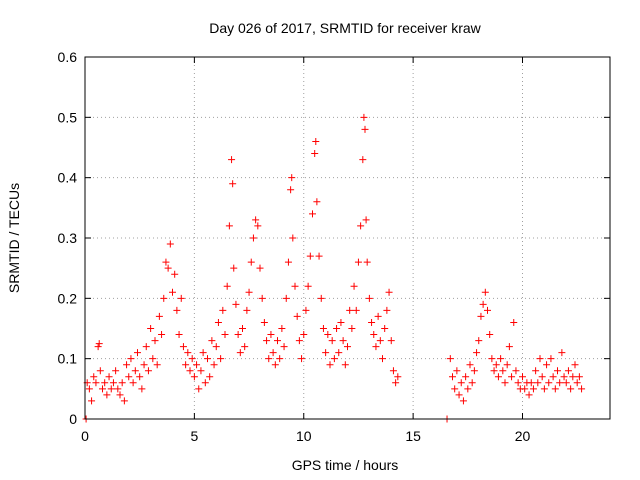 Image resolution: width=640 pixels, height=480 pixels. Describe the element at coordinates (85, 436) in the screenshot. I see `x-tick-label: 0` at that location.